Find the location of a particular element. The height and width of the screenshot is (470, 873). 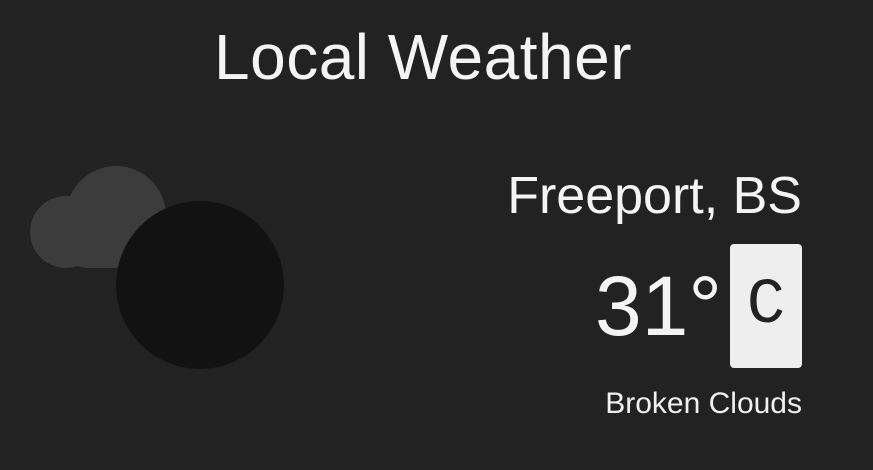

temperature-value: 31° is located at coordinates (658, 306).